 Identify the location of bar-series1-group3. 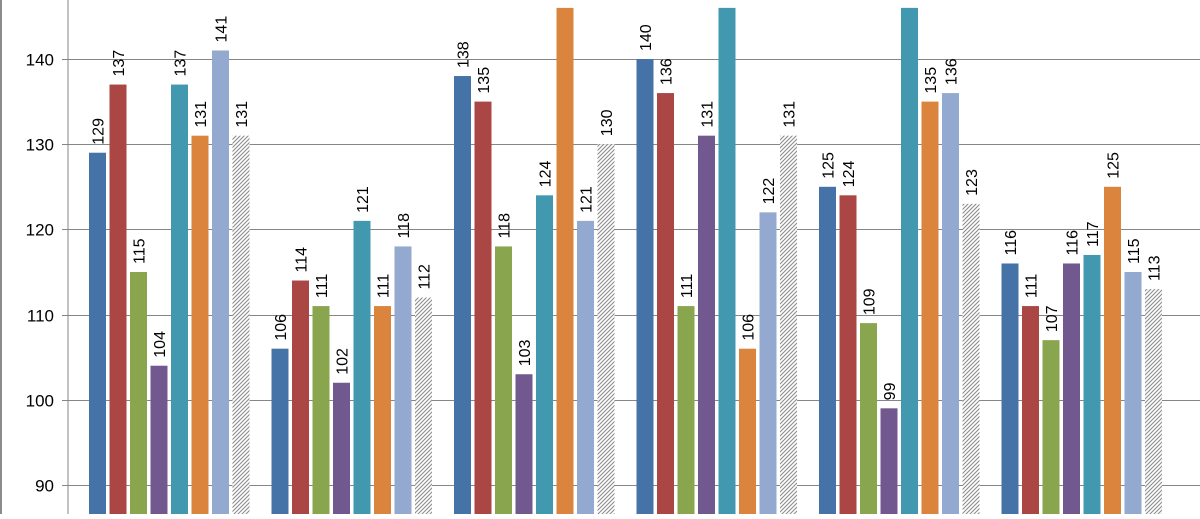
(462, 297).